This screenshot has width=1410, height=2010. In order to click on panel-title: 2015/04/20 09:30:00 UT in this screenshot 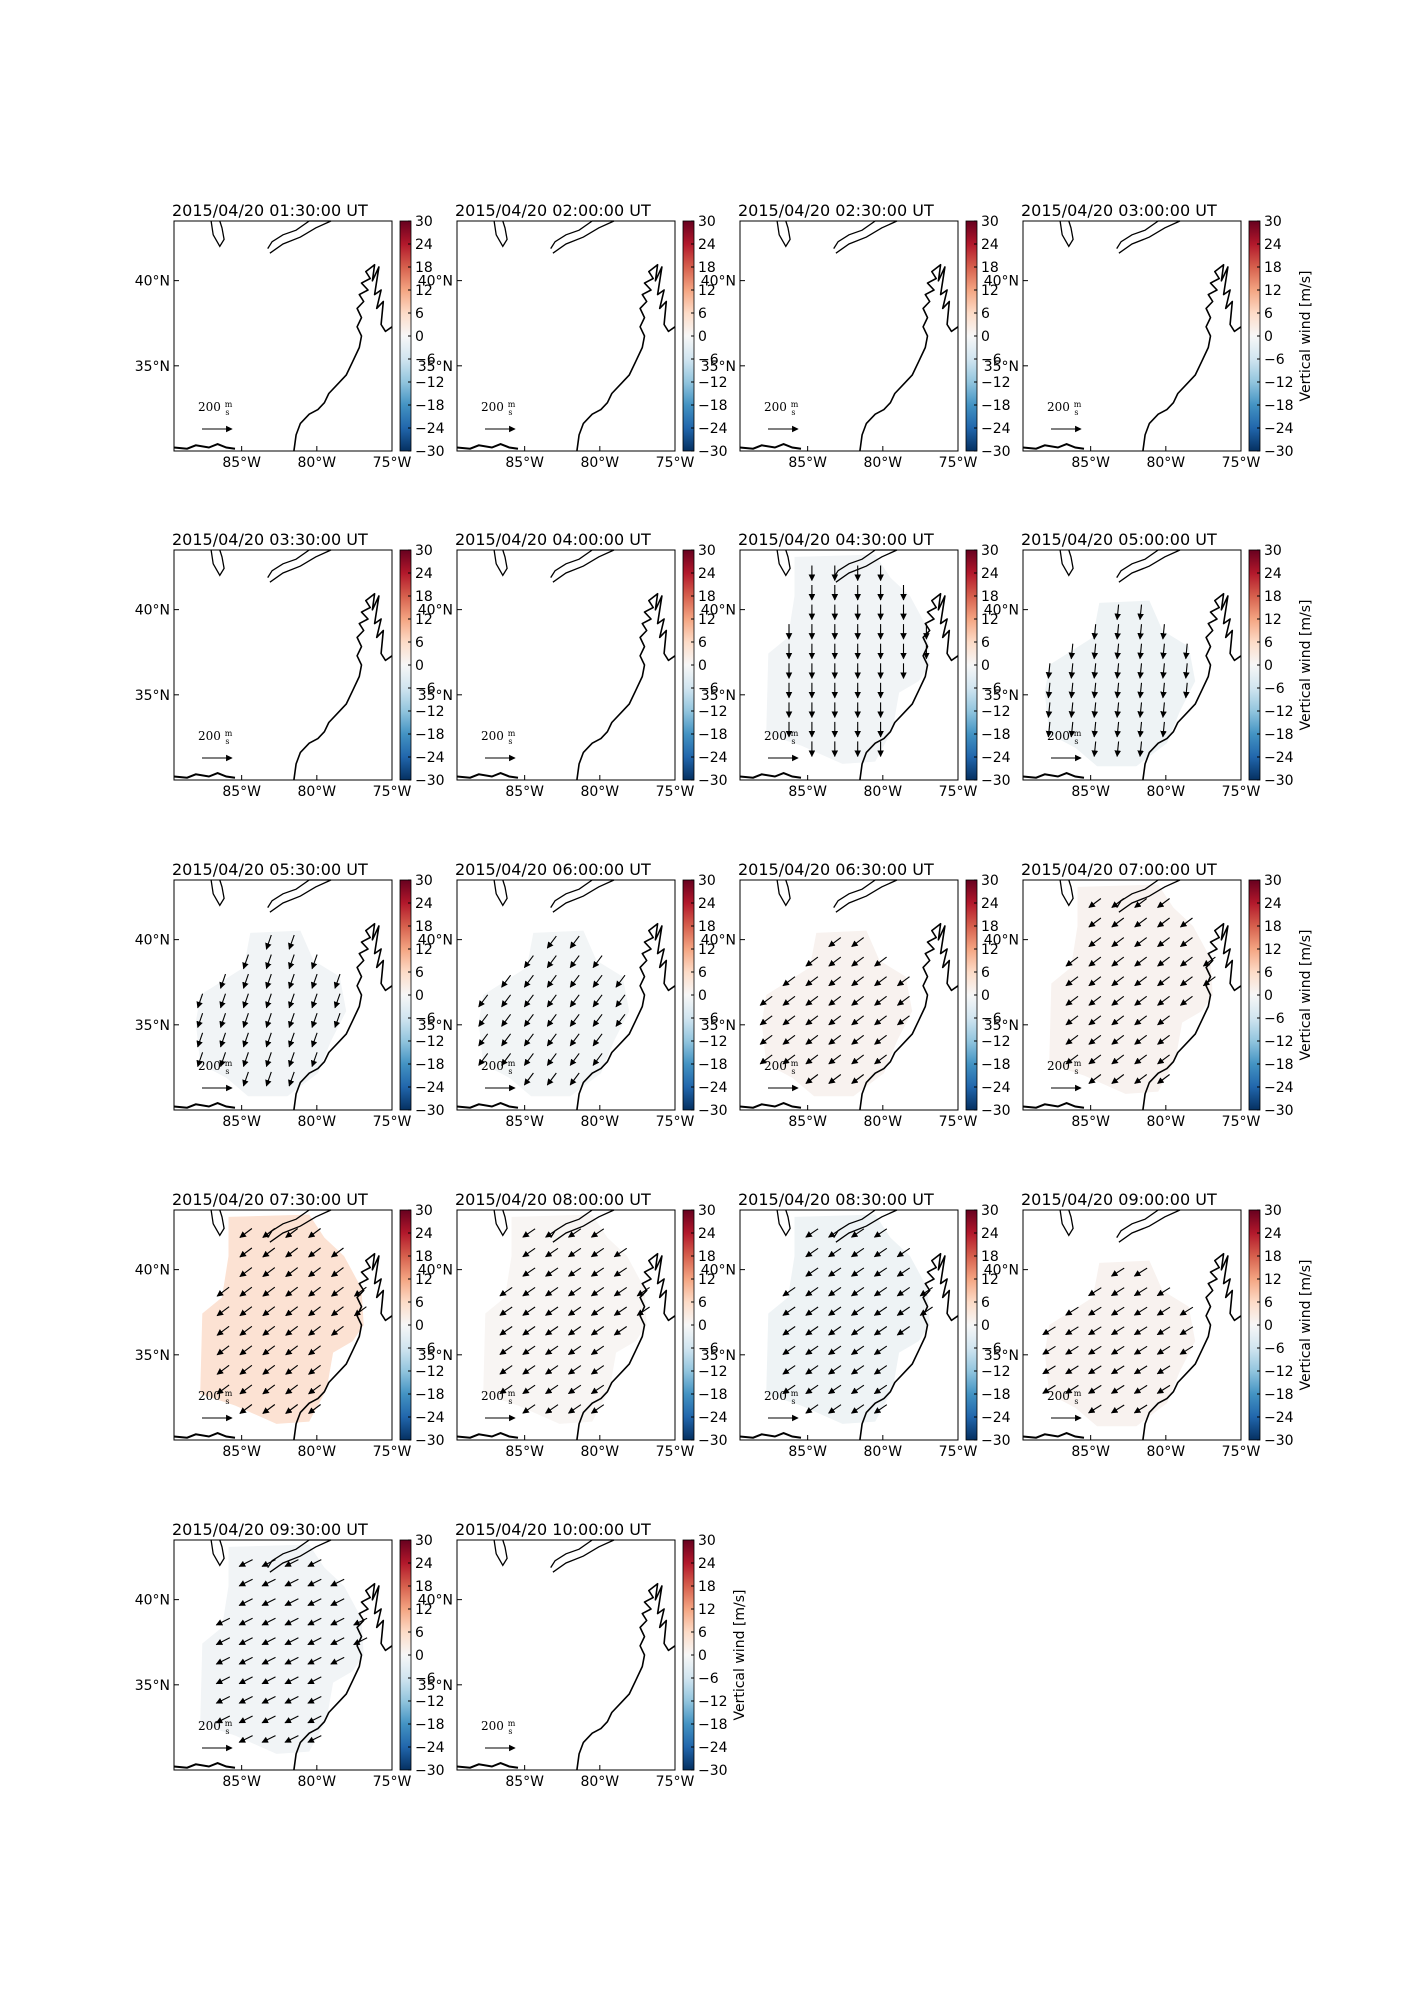, I will do `click(270, 1529)`.